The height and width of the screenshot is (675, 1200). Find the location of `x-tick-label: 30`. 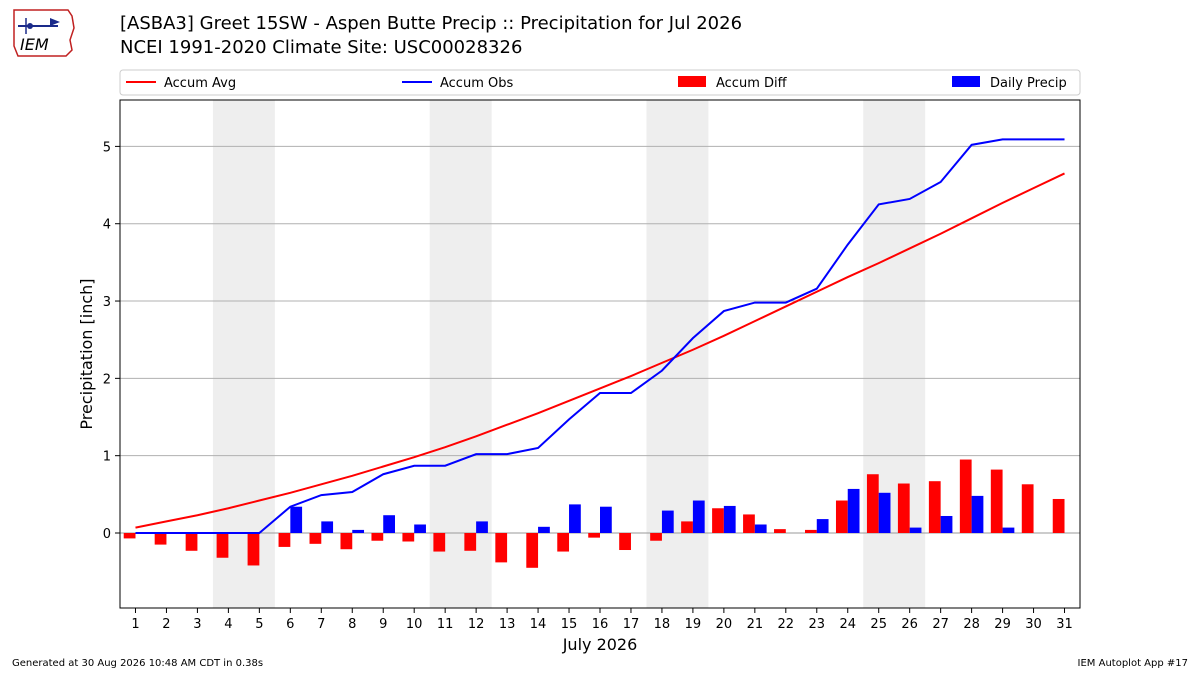

x-tick-label: 30 is located at coordinates (1033, 624).